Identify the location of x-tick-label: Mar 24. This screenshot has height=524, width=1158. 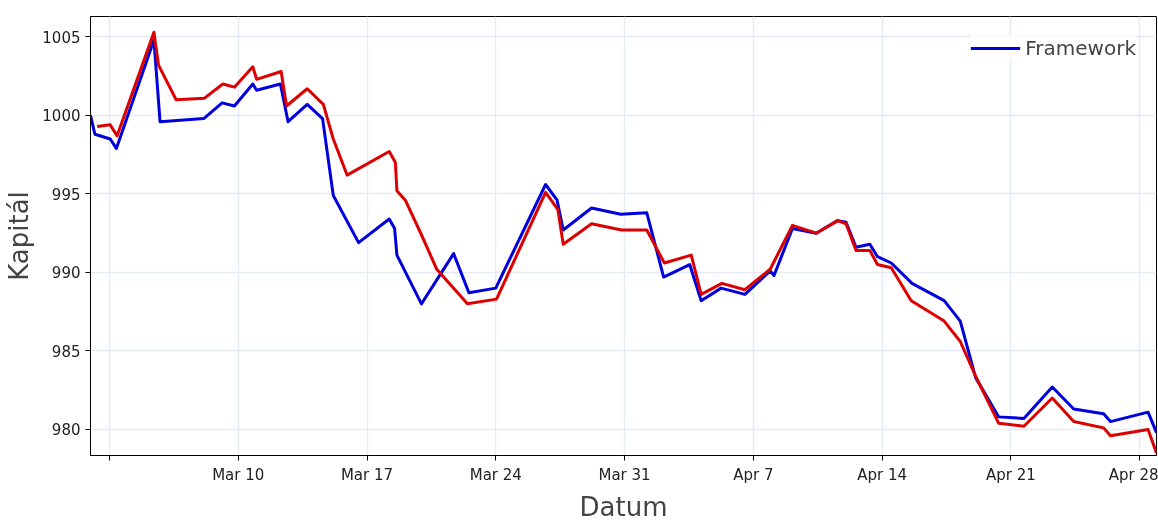
(495, 474).